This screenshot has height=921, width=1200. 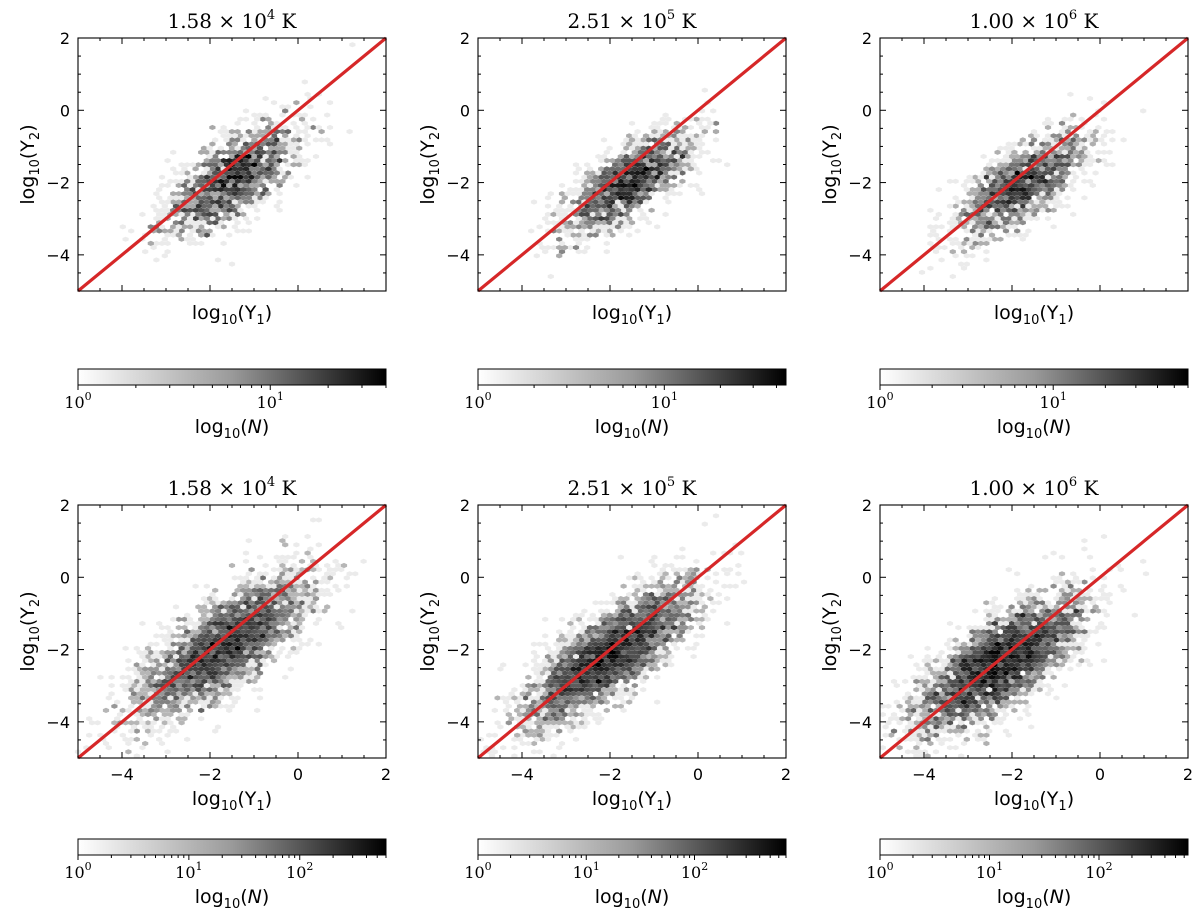 What do you see at coordinates (632, 631) in the screenshot?
I see `reference-line` at bounding box center [632, 631].